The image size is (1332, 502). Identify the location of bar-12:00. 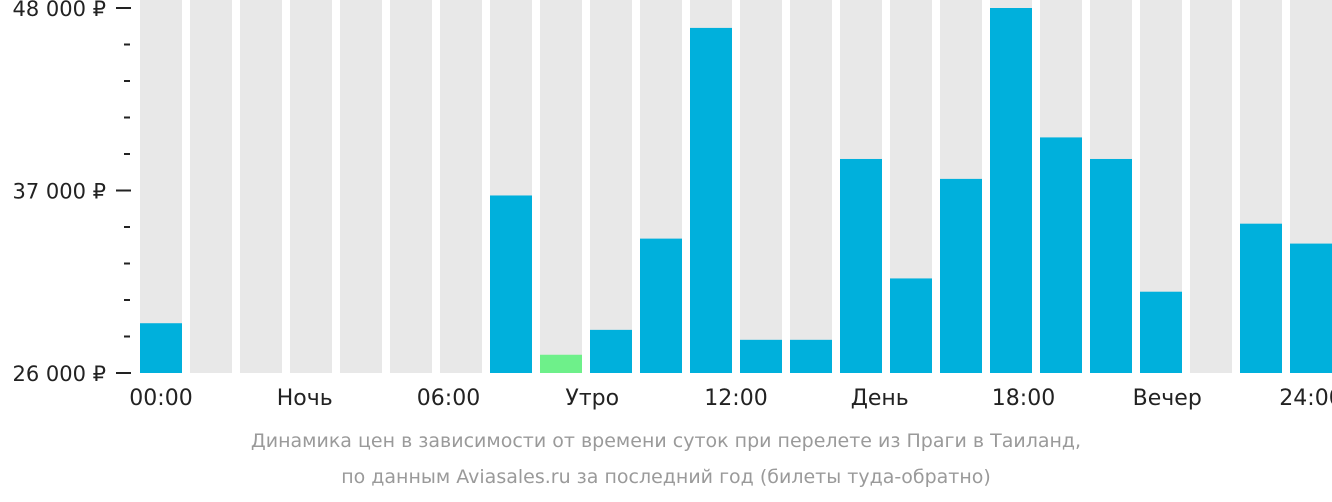
(761, 356).